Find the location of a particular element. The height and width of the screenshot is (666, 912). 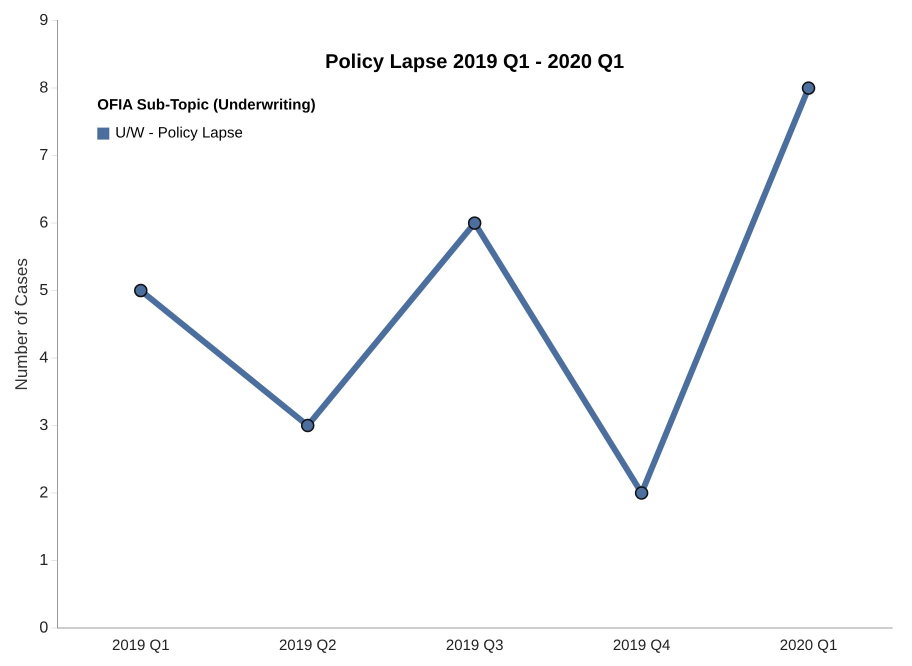

y-tick-label: 3 is located at coordinates (43, 425).